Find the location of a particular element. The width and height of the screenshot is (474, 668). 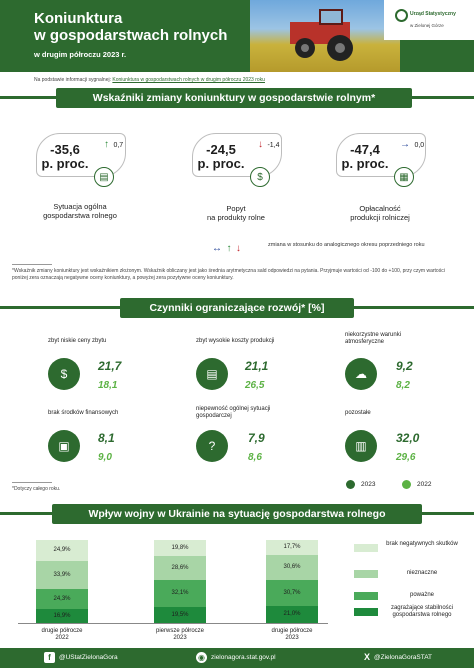

arrow-right-icon: ↔ is located at coordinates (217, 248).